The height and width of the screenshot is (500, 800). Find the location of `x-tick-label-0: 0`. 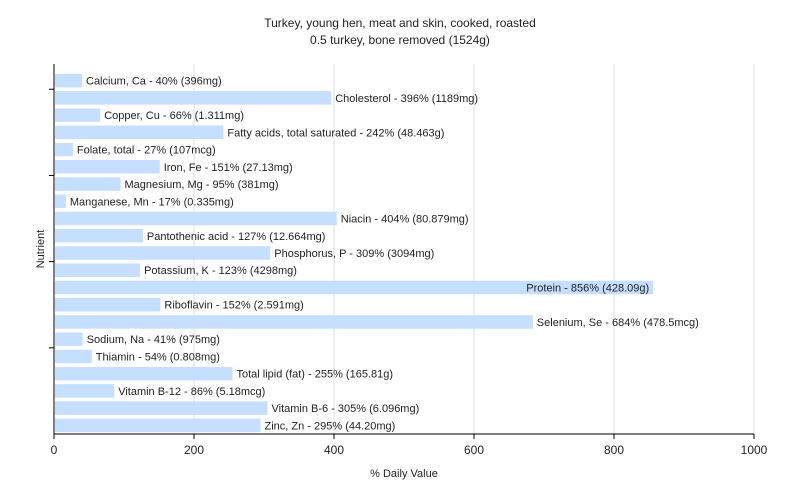

x-tick-label-0: 0 is located at coordinates (54, 450).